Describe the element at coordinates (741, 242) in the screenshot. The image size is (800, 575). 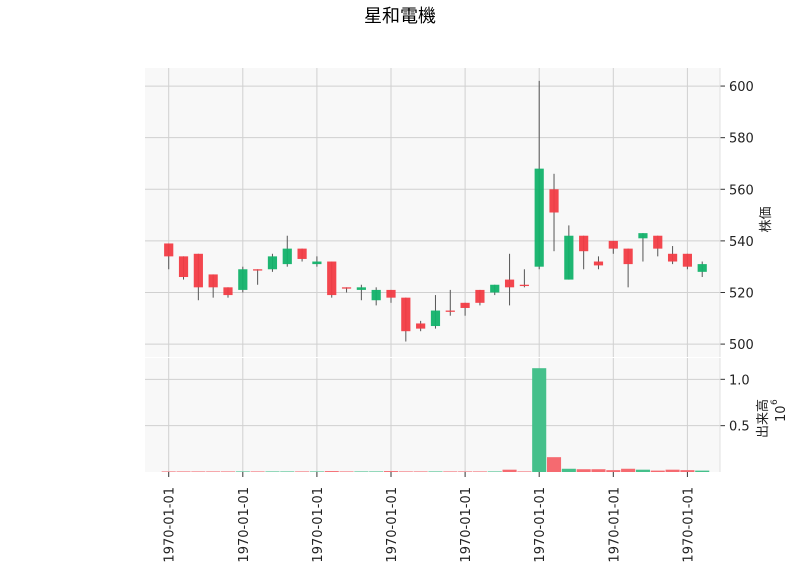
I see `price-tick-label: 540` at that location.